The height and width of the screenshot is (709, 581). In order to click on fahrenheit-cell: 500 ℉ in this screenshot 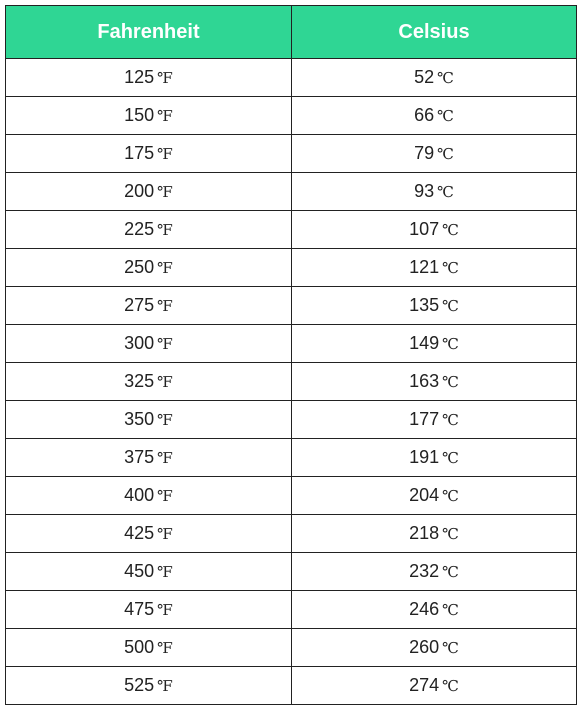, I will do `click(148, 647)`.